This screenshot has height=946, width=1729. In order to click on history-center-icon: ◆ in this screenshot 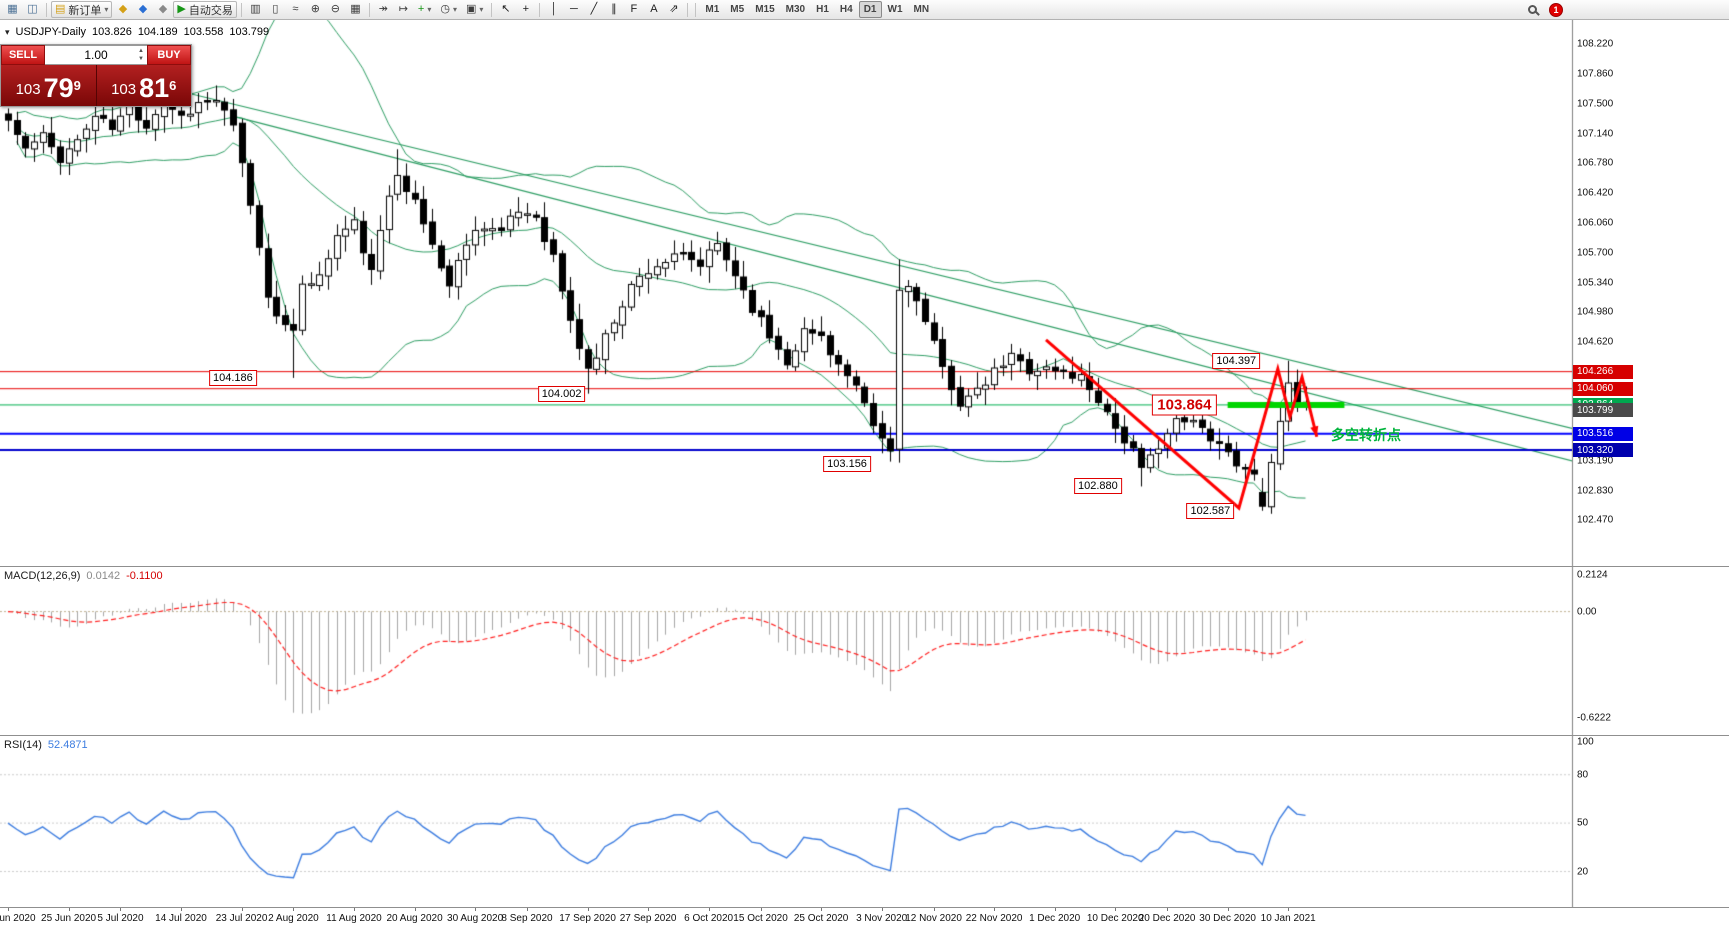, I will do `click(122, 9)`.